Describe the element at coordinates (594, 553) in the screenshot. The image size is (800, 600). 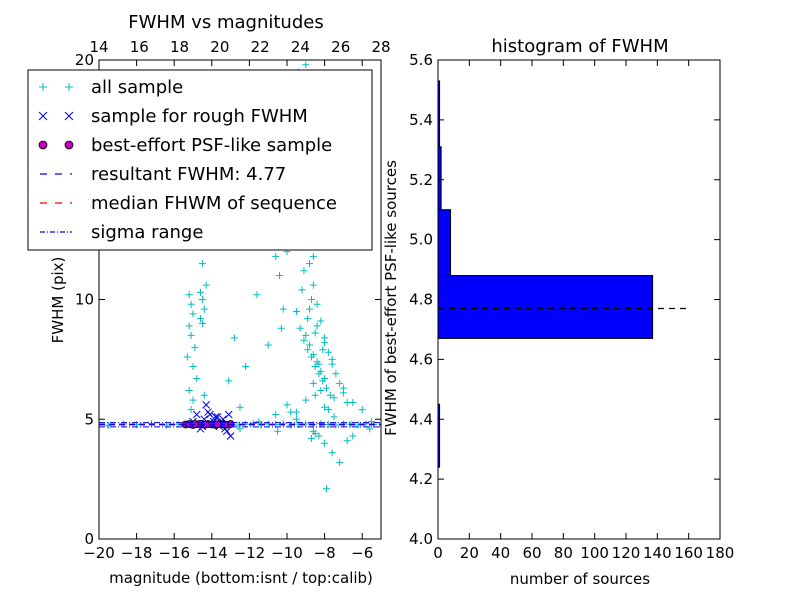
I see `x-tick-label: 100` at that location.